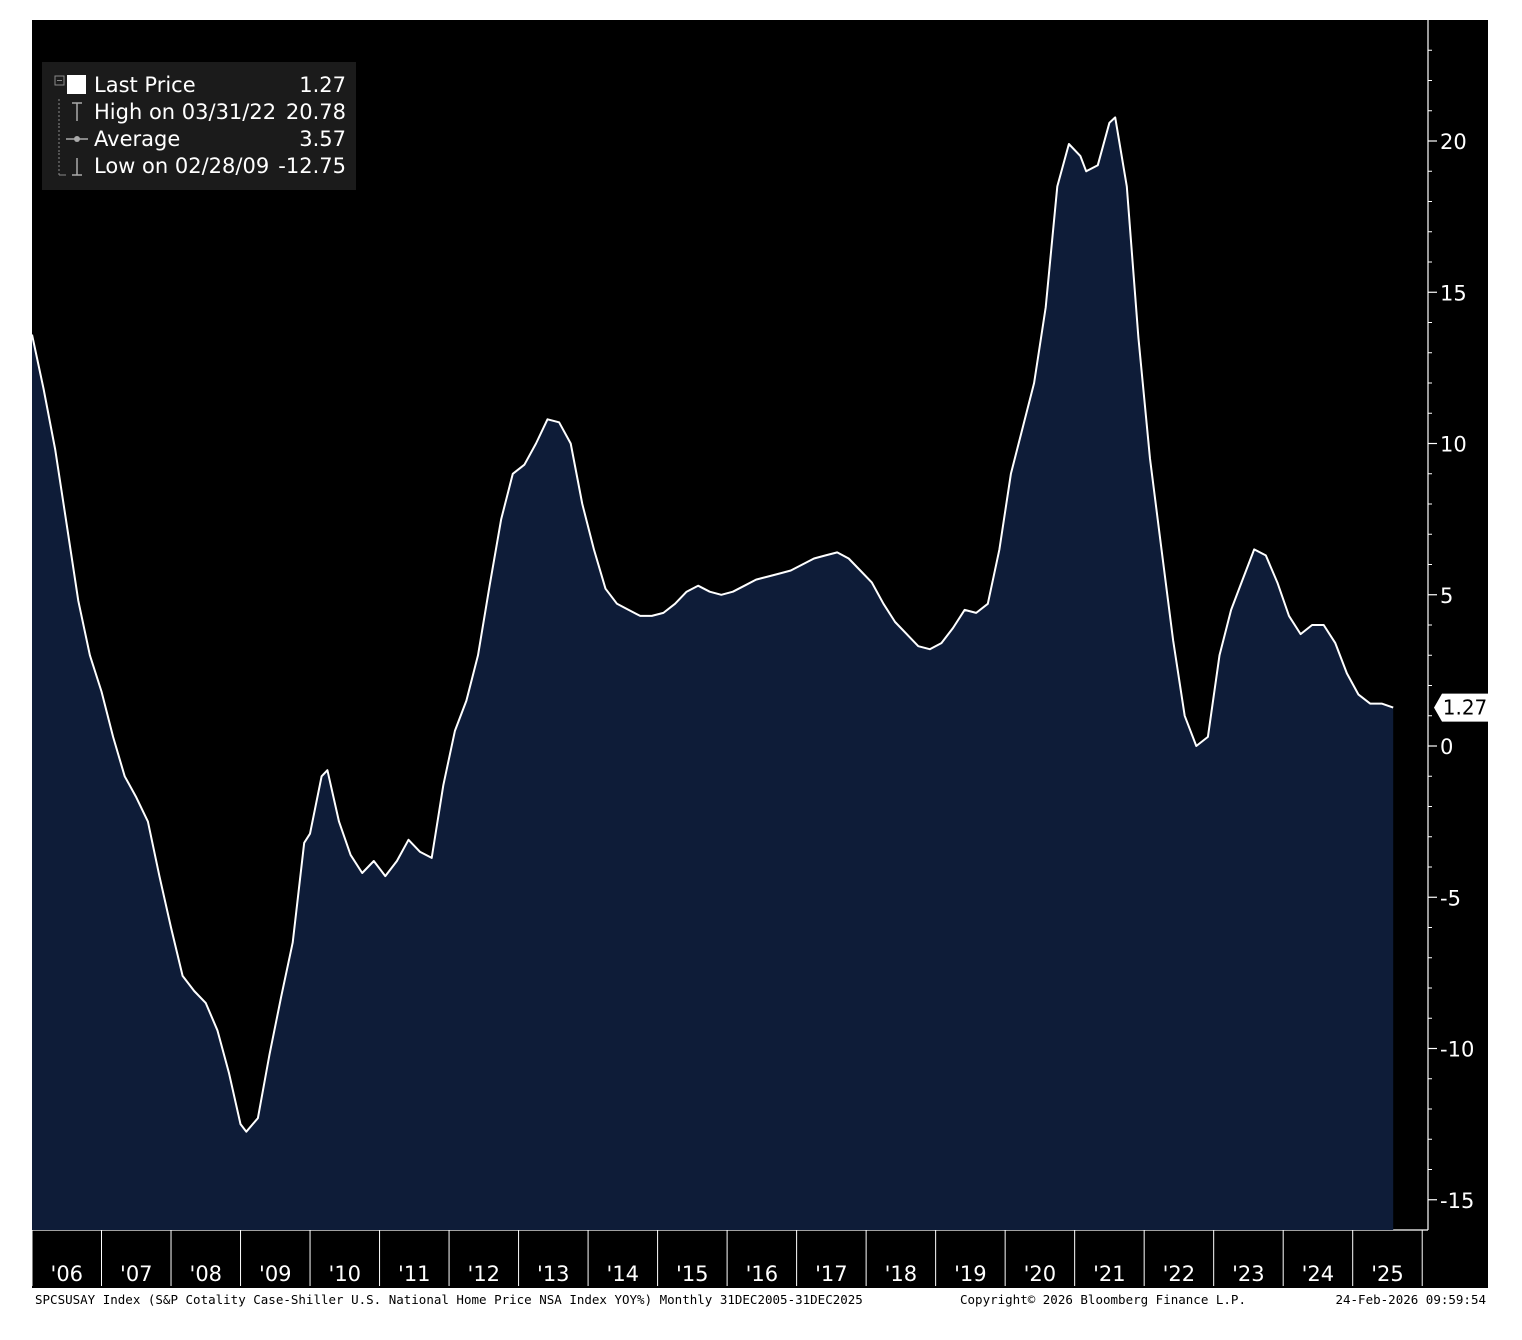  I want to click on legend-value-last-price: 1.27, so click(322, 85).